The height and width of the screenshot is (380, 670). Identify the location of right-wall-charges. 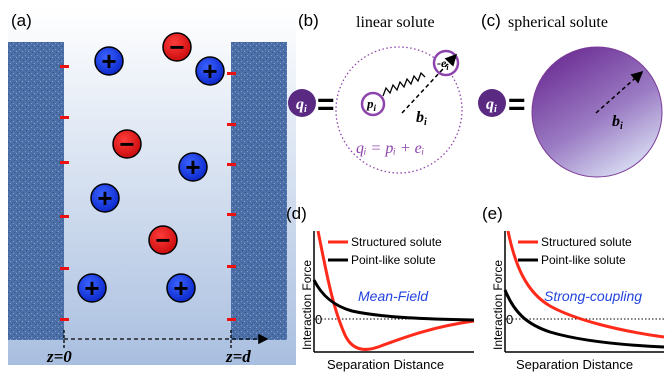
(231, 196).